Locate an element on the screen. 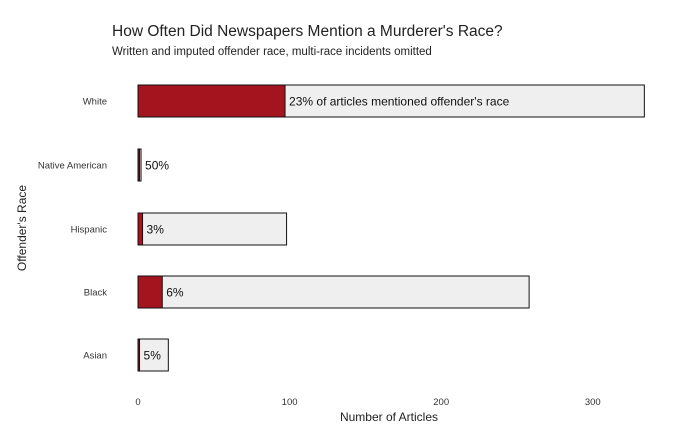  x-tick-label: 100 is located at coordinates (290, 402).